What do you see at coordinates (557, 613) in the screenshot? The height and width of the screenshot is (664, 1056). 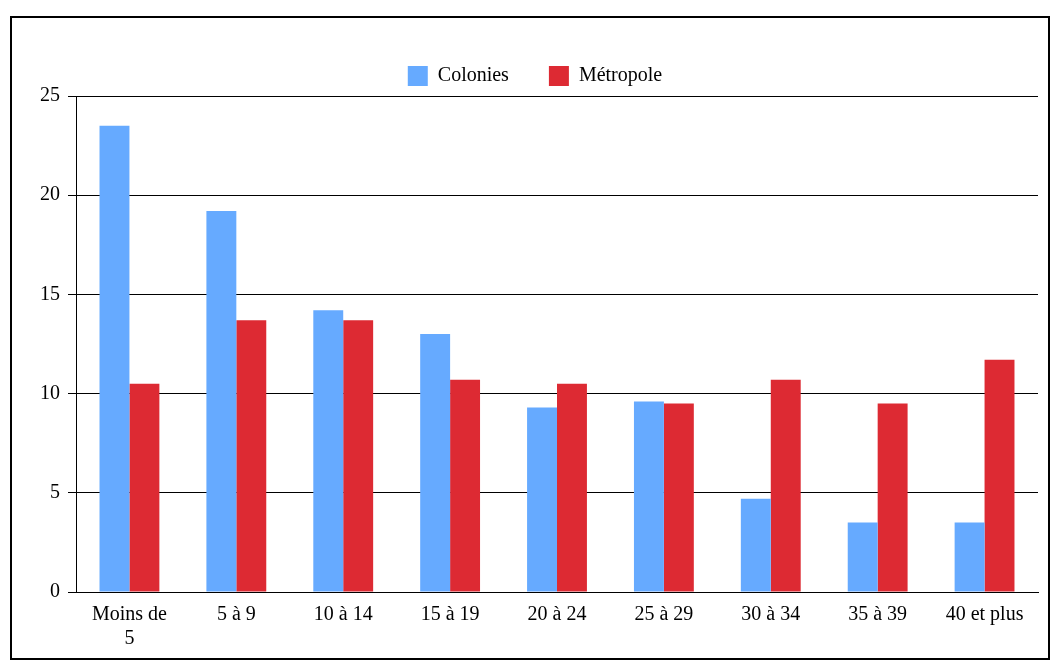 I see `x-tick-label: 20 à 24` at bounding box center [557, 613].